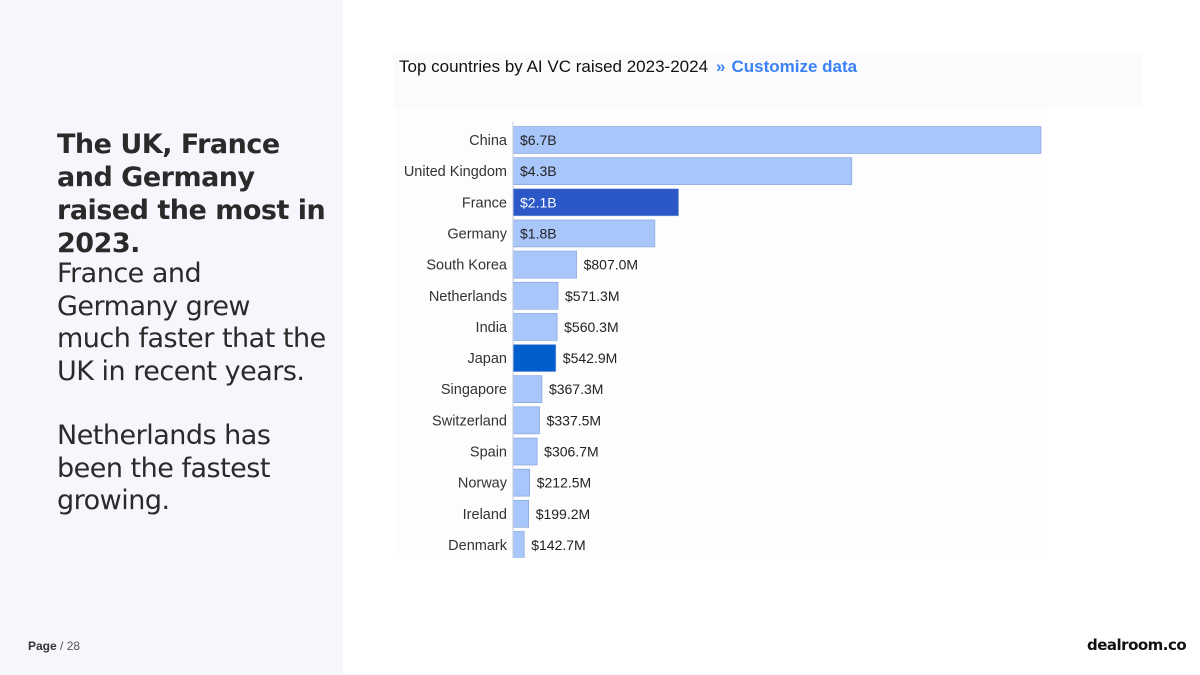 The height and width of the screenshot is (675, 1200). What do you see at coordinates (777, 140) in the screenshot?
I see `bar-china` at bounding box center [777, 140].